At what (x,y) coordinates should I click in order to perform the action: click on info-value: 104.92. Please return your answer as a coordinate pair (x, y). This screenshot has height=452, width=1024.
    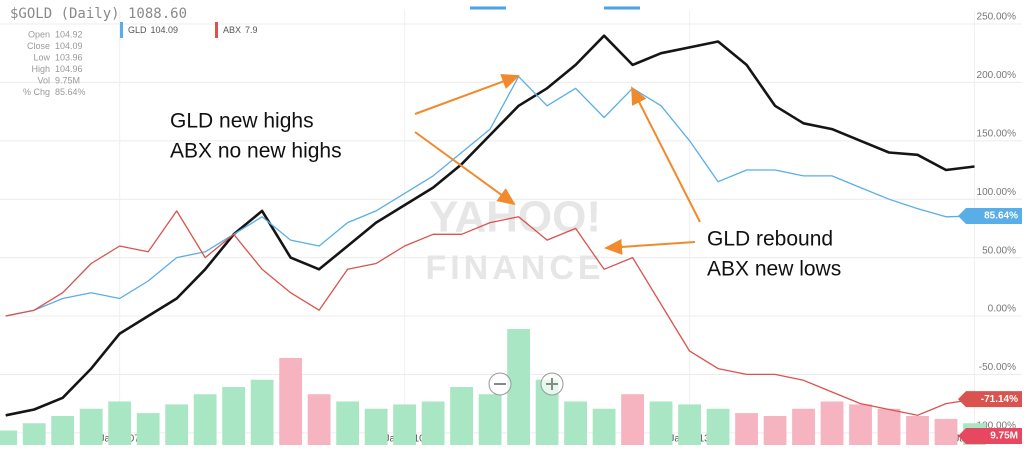
    Looking at the image, I should click on (69, 34).